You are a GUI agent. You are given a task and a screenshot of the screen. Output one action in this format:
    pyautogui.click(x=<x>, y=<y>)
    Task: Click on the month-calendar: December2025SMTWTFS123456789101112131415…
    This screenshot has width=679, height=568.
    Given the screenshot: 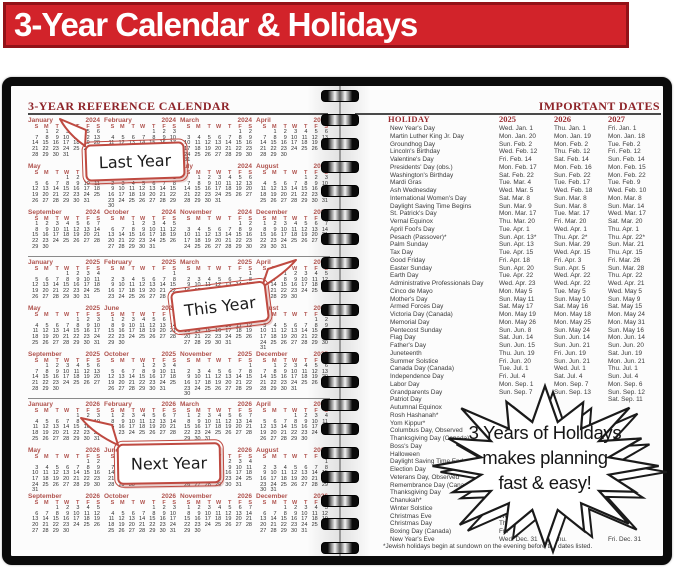 What is the action you would take?
    pyautogui.click(x=292, y=374)
    